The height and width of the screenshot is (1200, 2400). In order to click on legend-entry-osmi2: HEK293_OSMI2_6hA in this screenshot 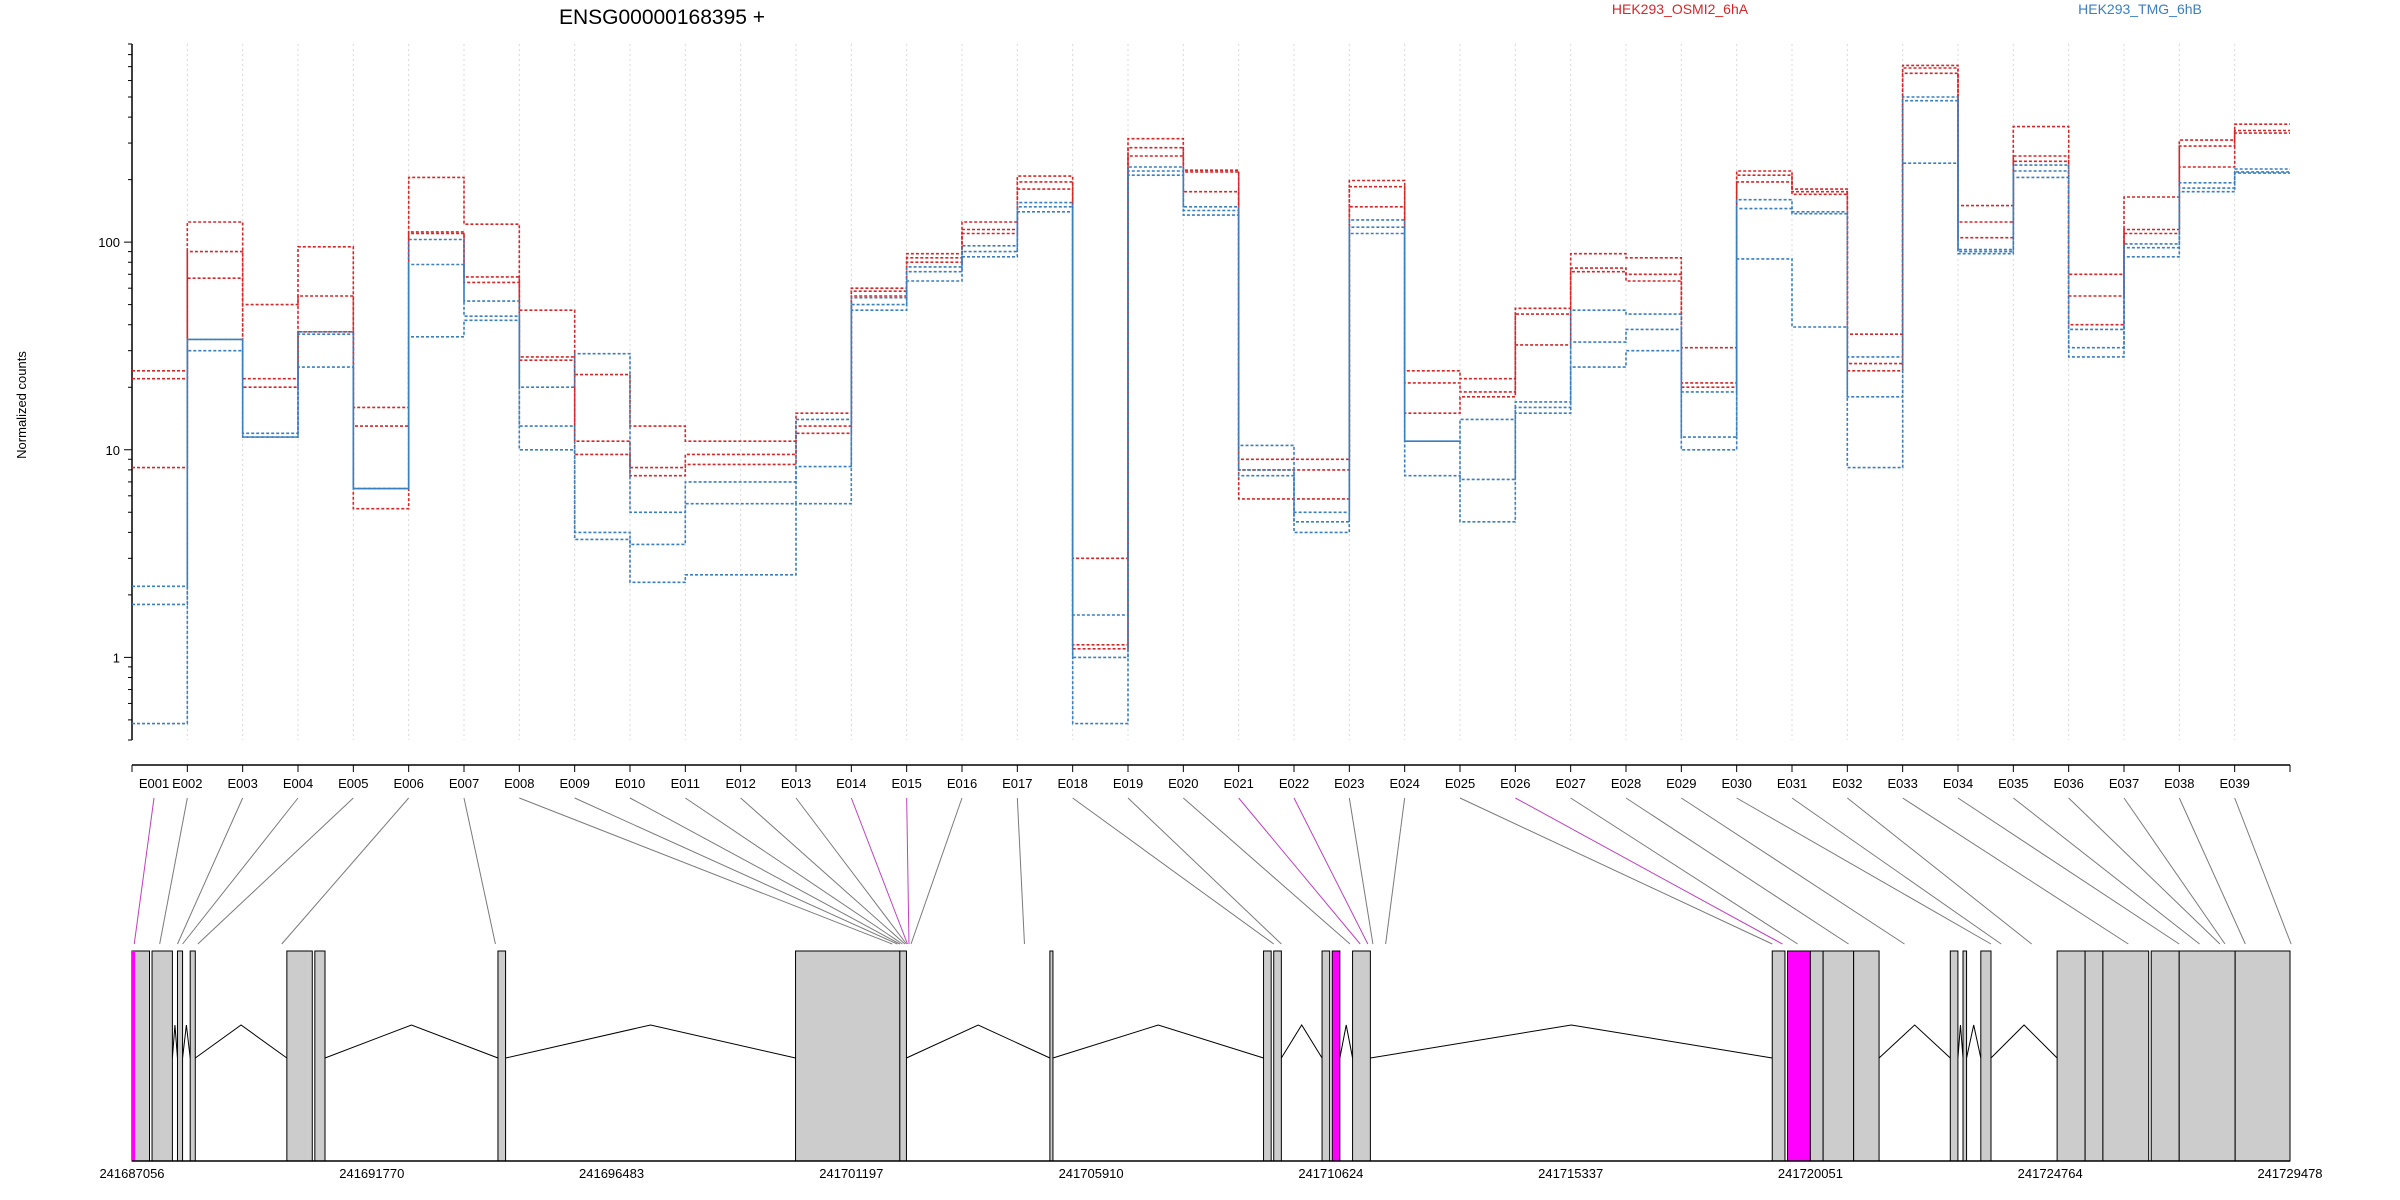, I will do `click(1680, 9)`.